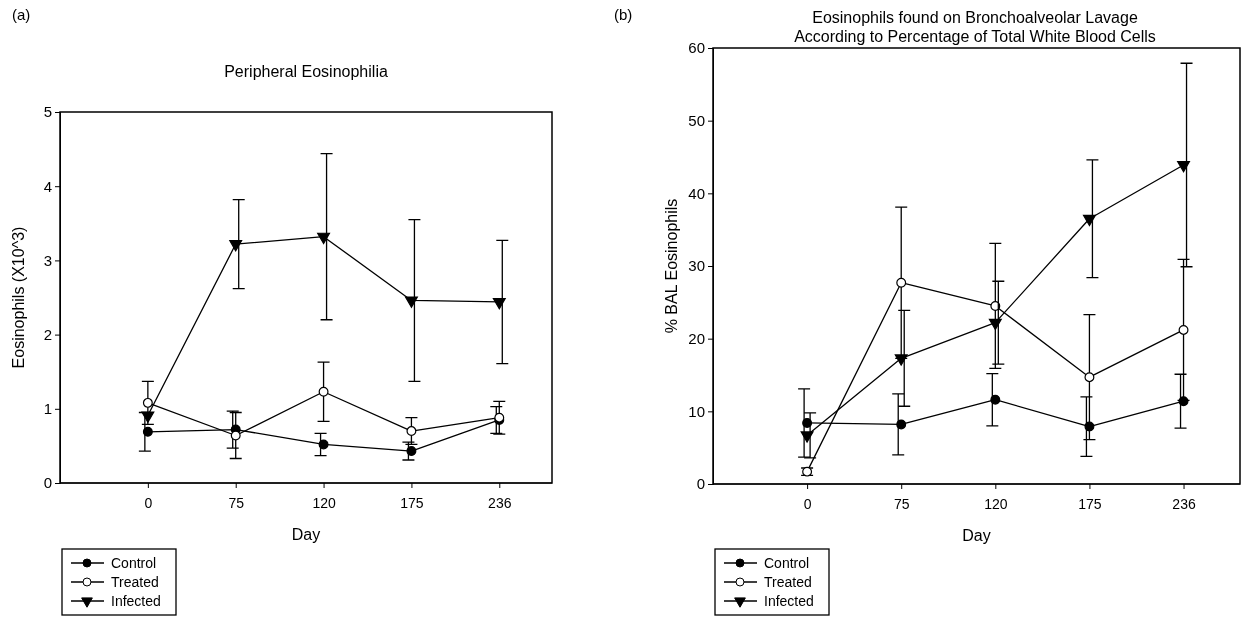 The width and height of the screenshot is (1249, 617). What do you see at coordinates (671, 266) in the screenshot?
I see `y-axis-title: % BAL Eosinophils` at bounding box center [671, 266].